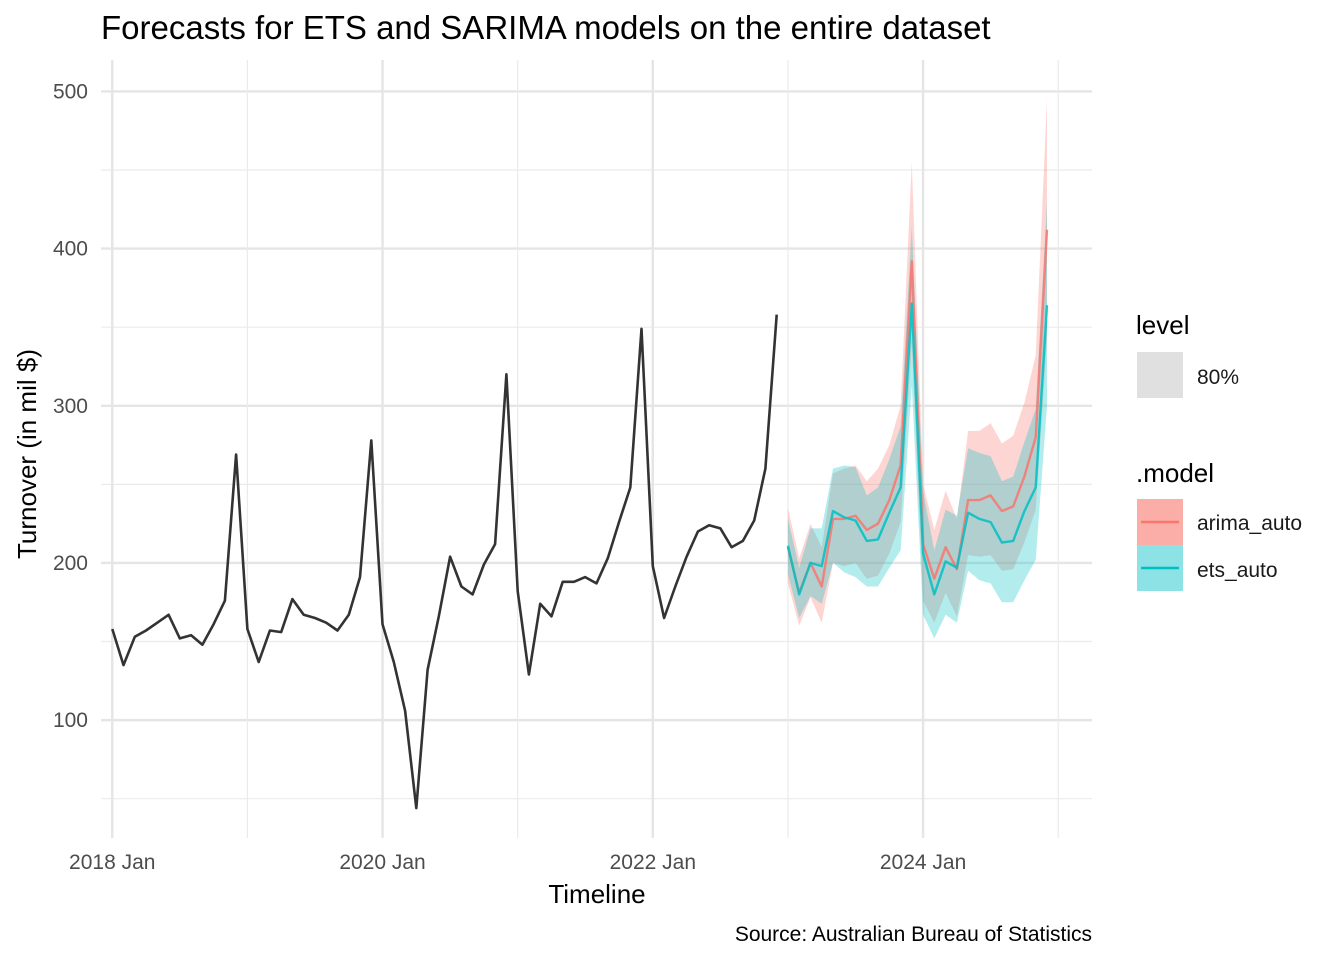 This screenshot has height=960, width=1344. I want to click on legend-label-arima-auto: arima_auto, so click(1249, 523).